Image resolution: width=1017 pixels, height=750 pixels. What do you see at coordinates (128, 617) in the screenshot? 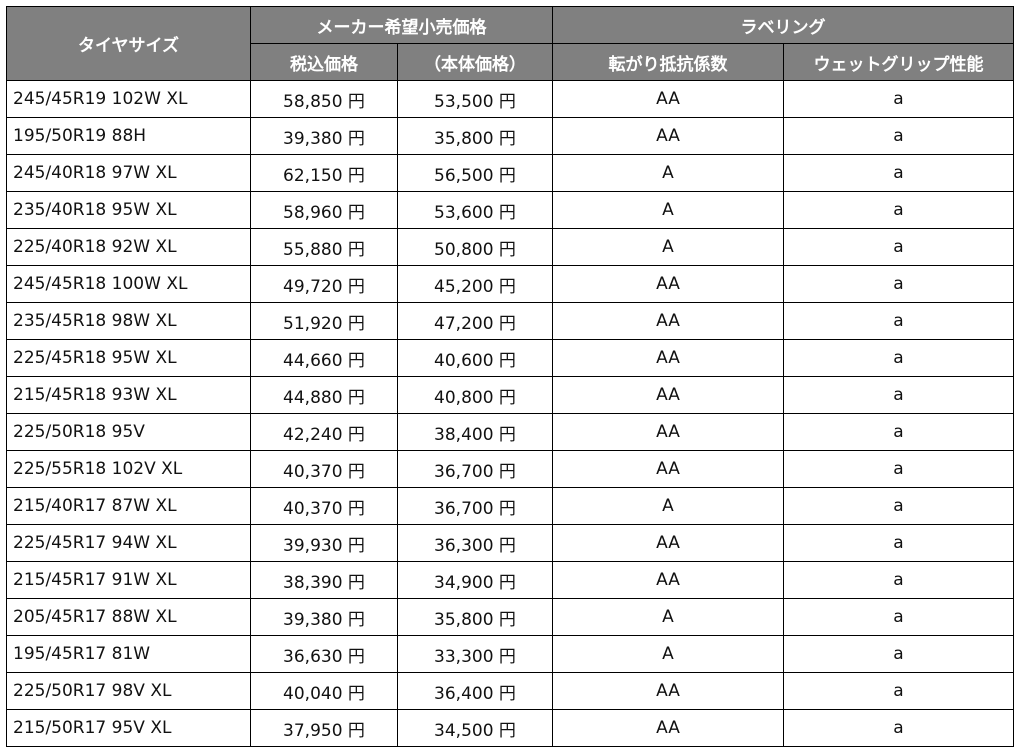
I see `tire-size-cell: 205/45R17 88W XL` at bounding box center [128, 617].